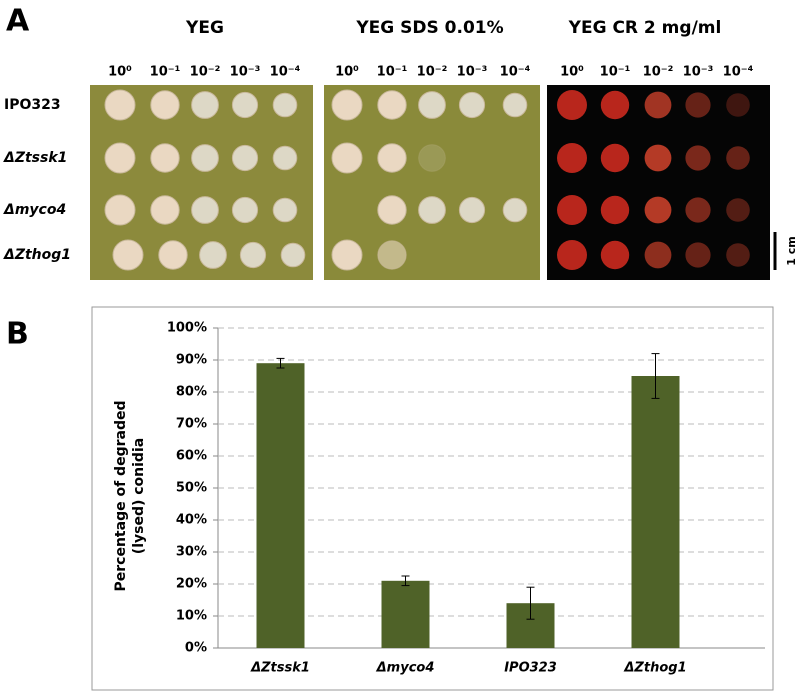 Image resolution: width=800 pixels, height=698 pixels. Describe the element at coordinates (191, 392) in the screenshot. I see `y-tick-label: 80%` at that location.